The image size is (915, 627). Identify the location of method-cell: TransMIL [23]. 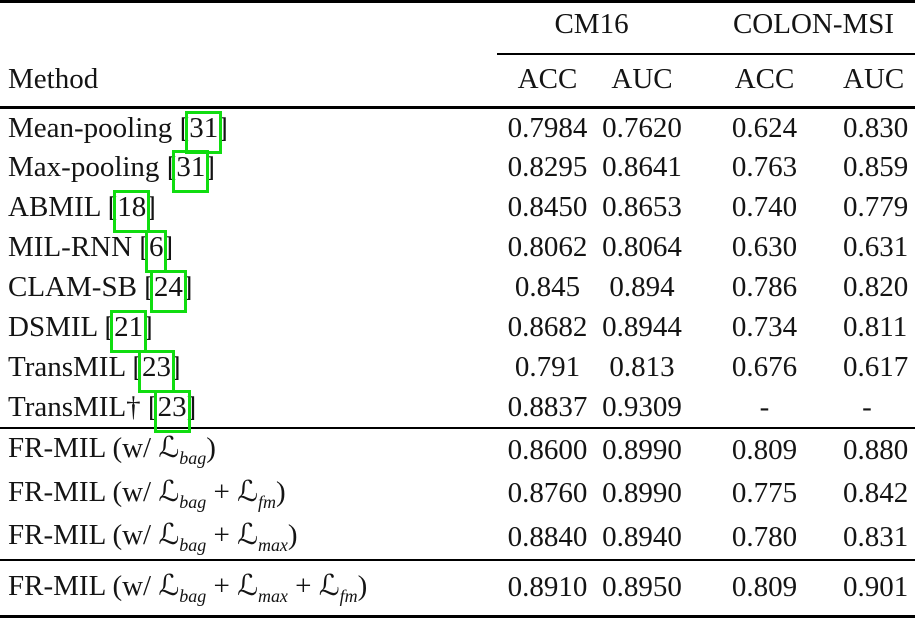
(248, 371).